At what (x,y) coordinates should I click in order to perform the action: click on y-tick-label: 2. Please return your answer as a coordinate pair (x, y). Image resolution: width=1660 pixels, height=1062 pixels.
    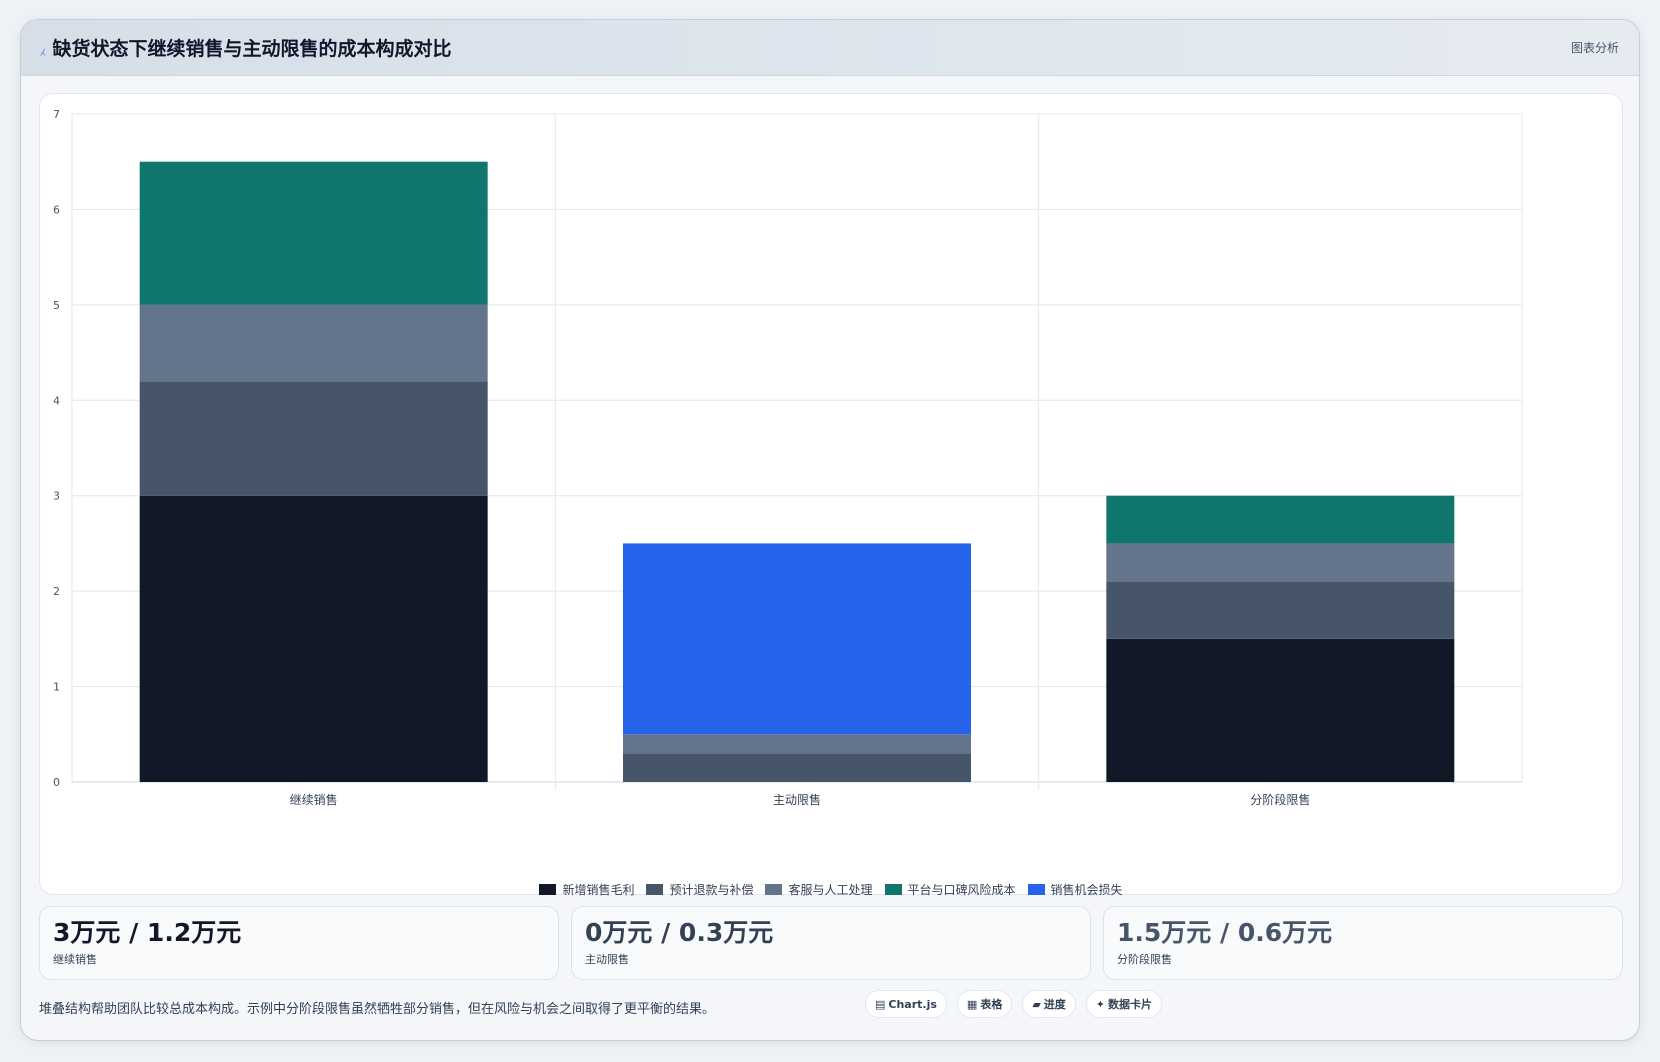
    Looking at the image, I should click on (56, 591).